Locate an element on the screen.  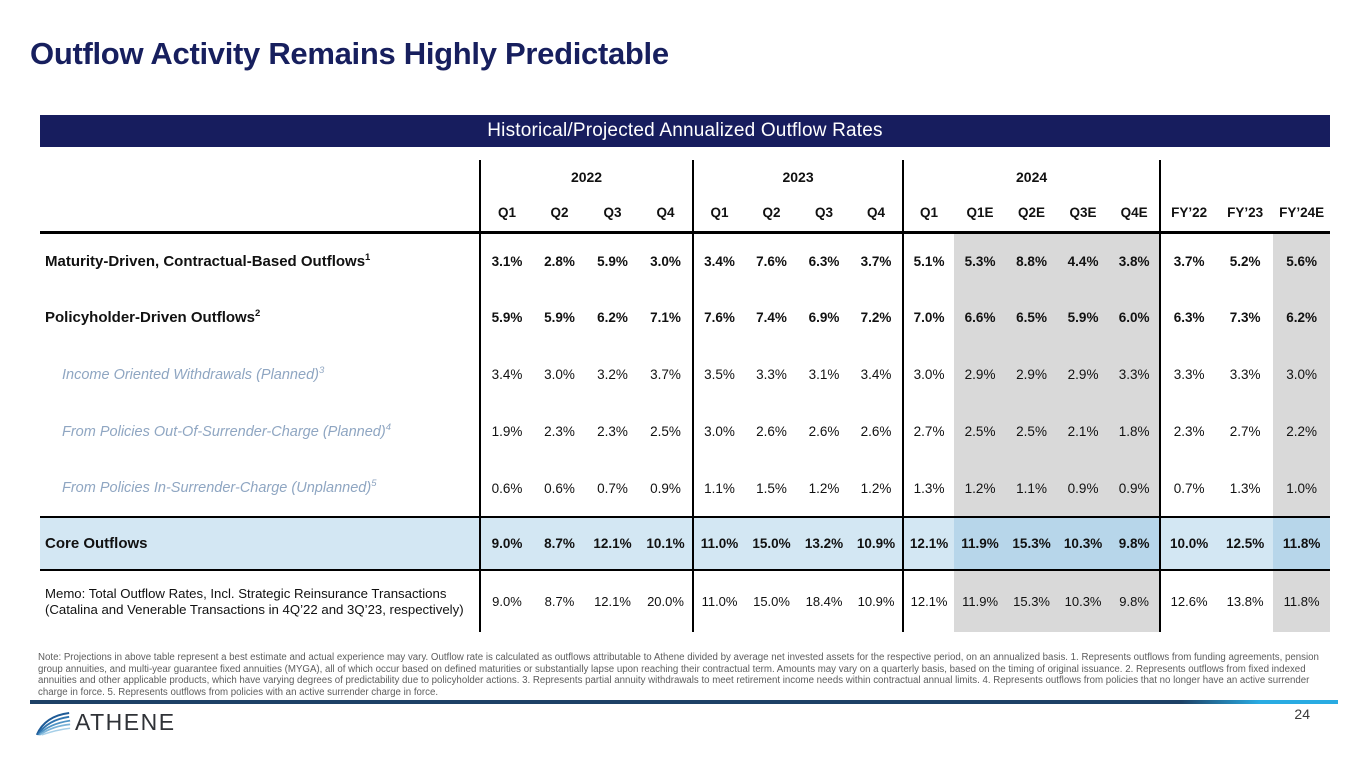
value-cell: 6.0% is located at coordinates (1135, 317).